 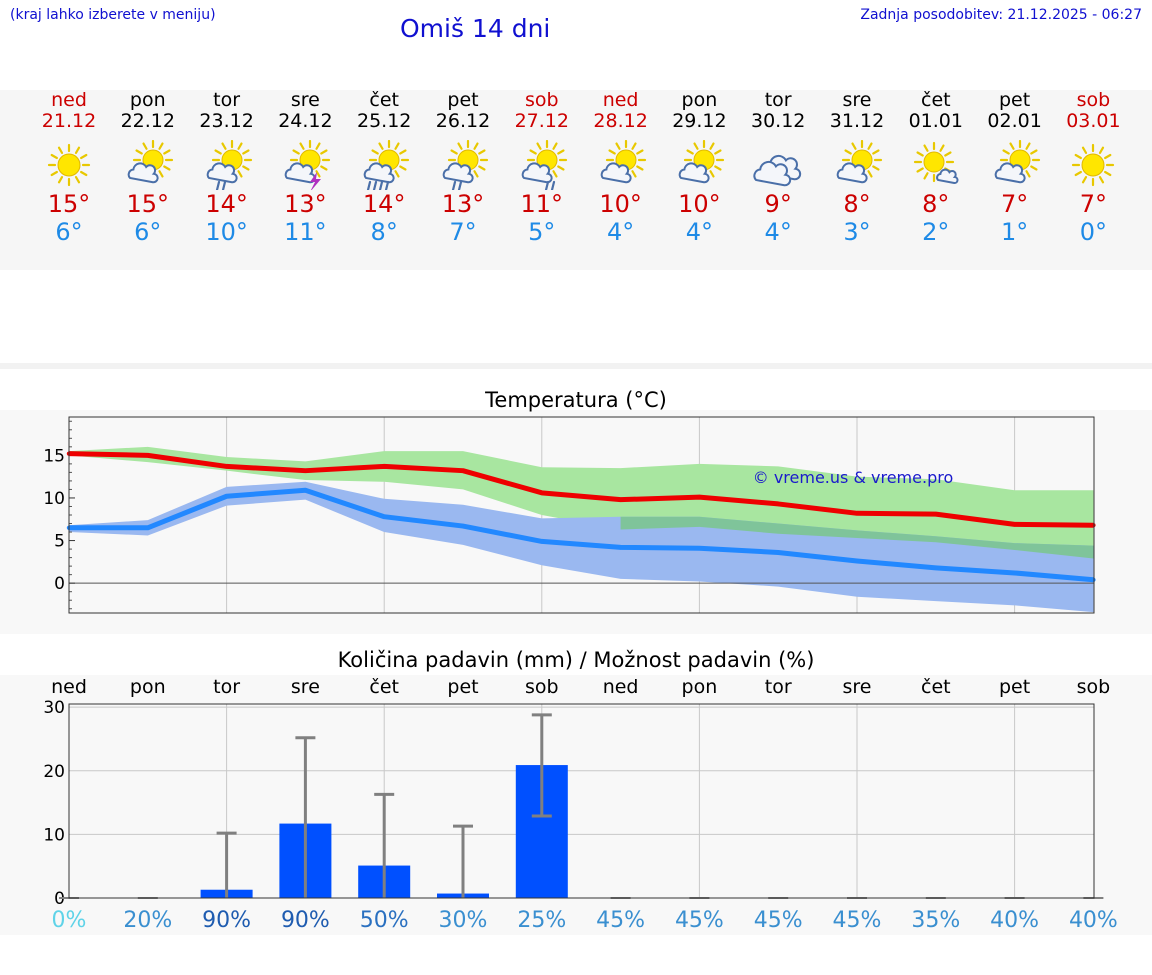 I want to click on day-name: čet, so click(x=384, y=100).